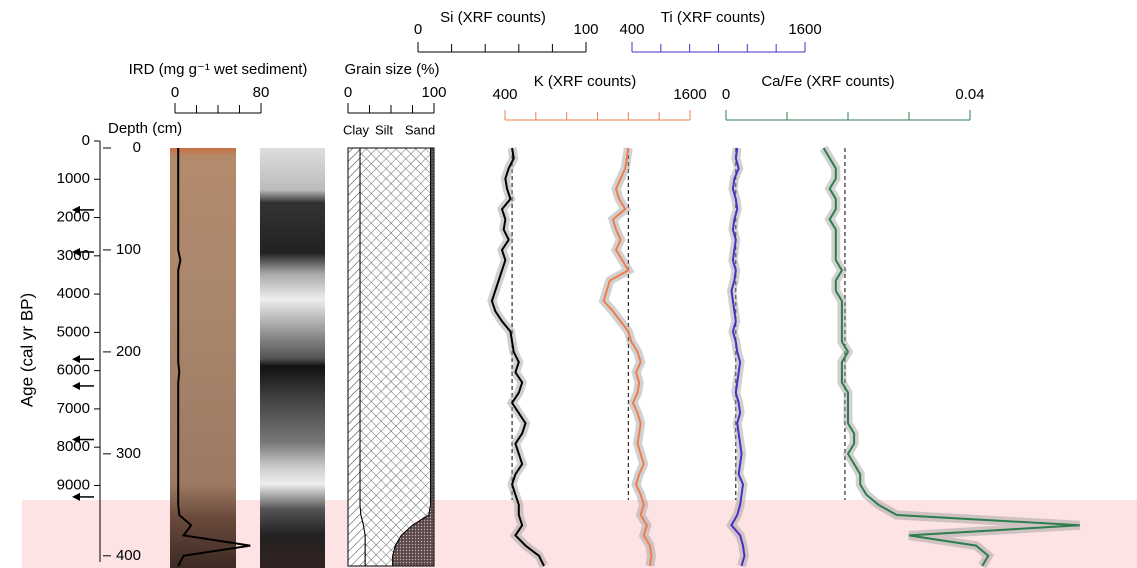  Describe the element at coordinates (26, 350) in the screenshot. I see `age-axis-label: Age (cal yr BP)` at that location.